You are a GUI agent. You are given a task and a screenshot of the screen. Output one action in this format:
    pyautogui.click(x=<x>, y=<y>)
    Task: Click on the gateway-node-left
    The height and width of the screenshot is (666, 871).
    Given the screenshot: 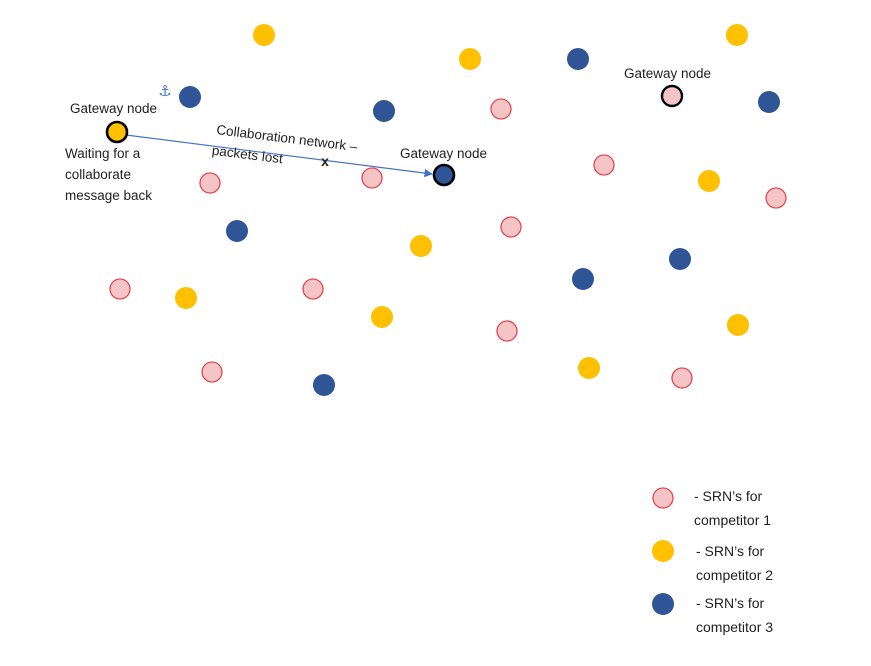 What is the action you would take?
    pyautogui.click(x=117, y=132)
    